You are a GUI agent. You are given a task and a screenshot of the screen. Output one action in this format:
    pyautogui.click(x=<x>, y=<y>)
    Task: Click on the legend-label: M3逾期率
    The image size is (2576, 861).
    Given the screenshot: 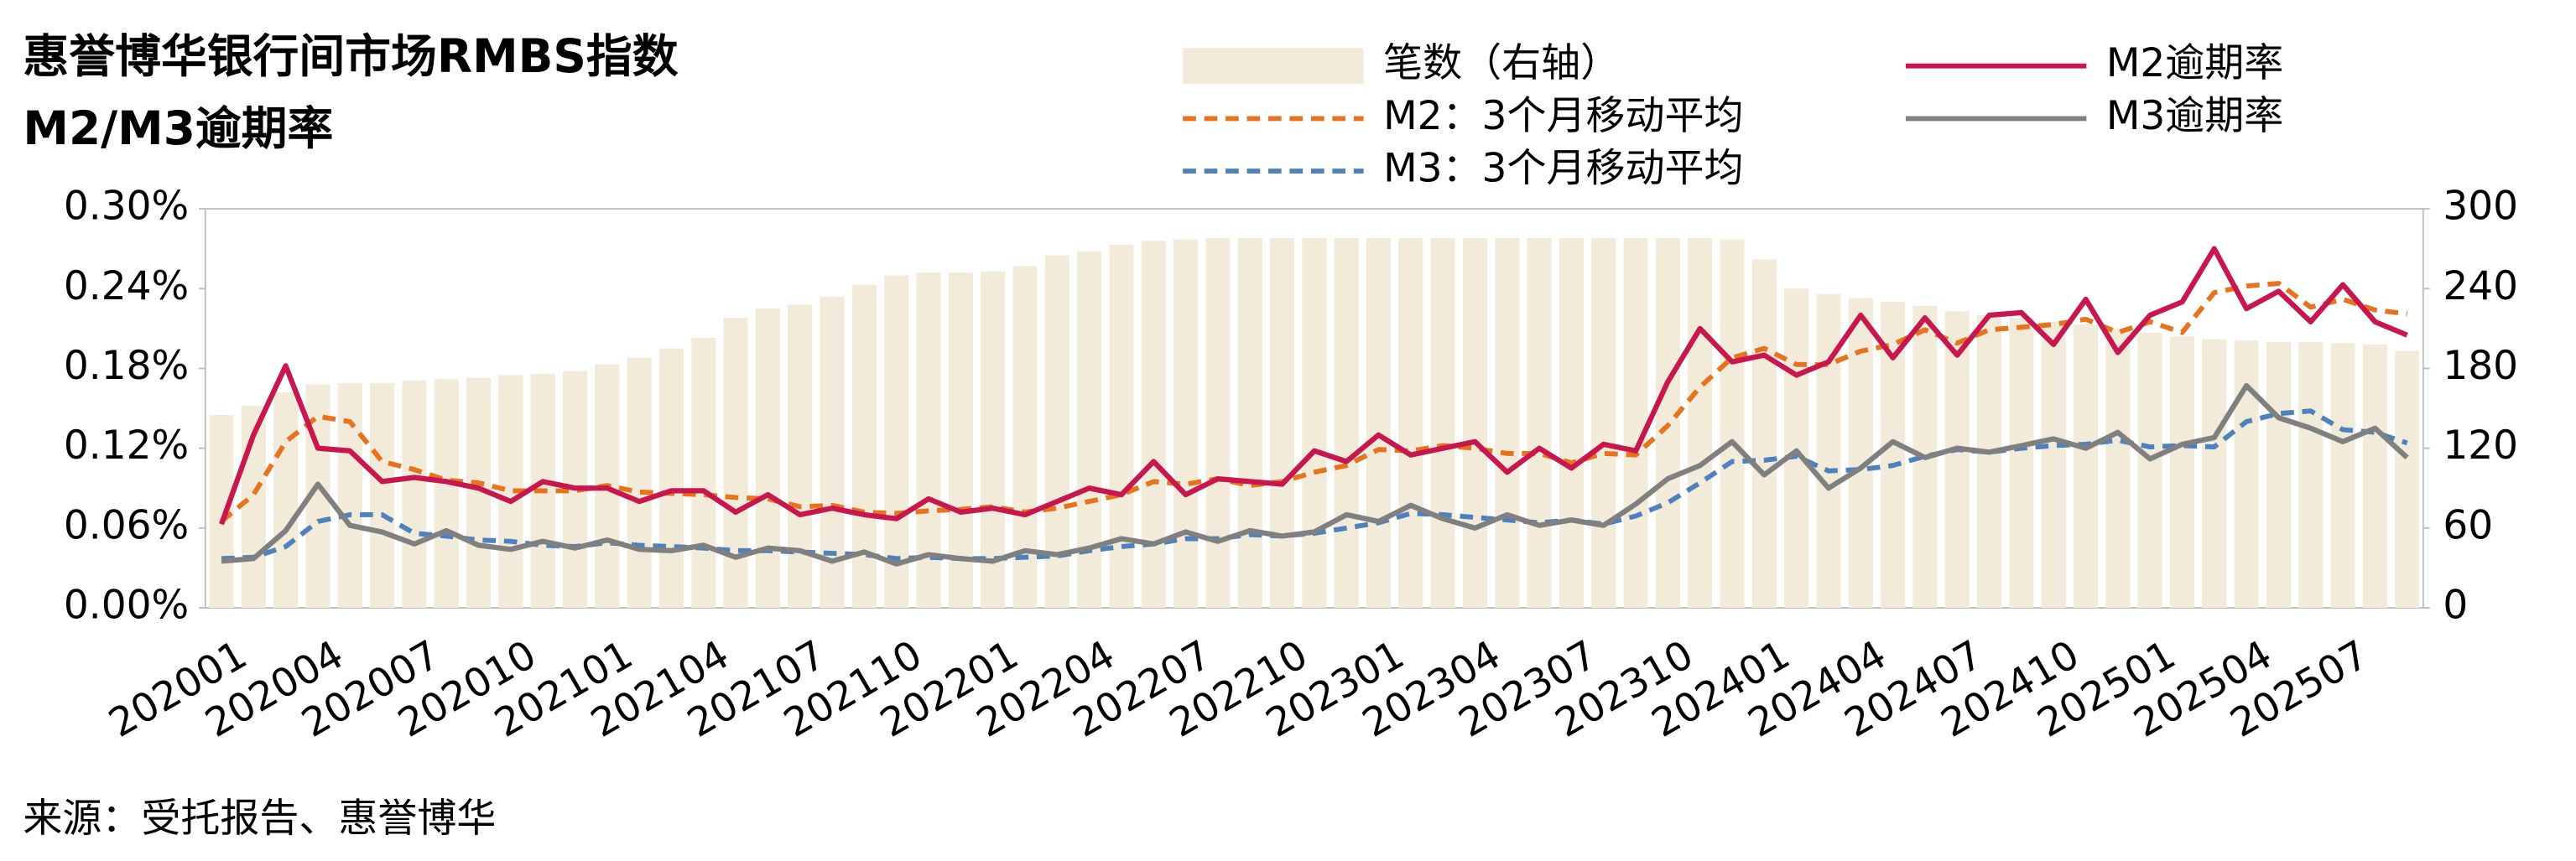 What is the action you would take?
    pyautogui.click(x=2194, y=116)
    